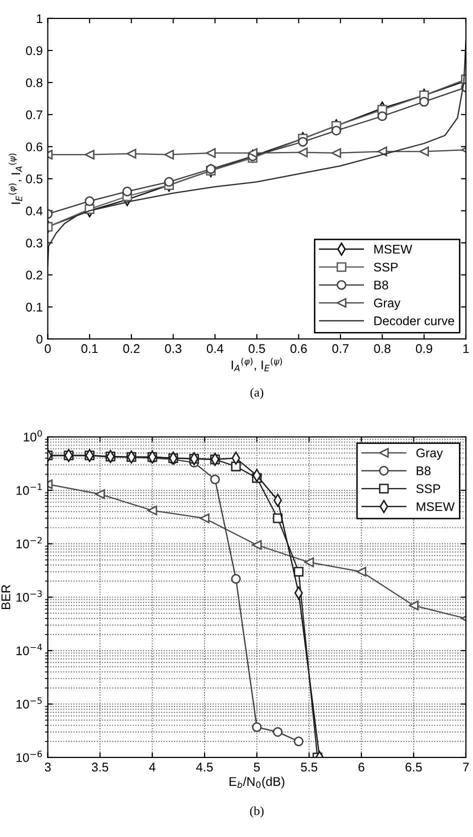 The image size is (473, 837). What do you see at coordinates (34, 179) in the screenshot?
I see `y-tick-label: 0.5` at bounding box center [34, 179].